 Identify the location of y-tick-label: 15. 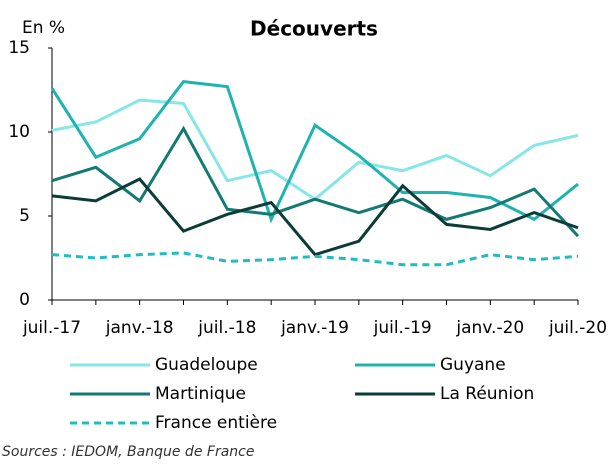
(19, 48).